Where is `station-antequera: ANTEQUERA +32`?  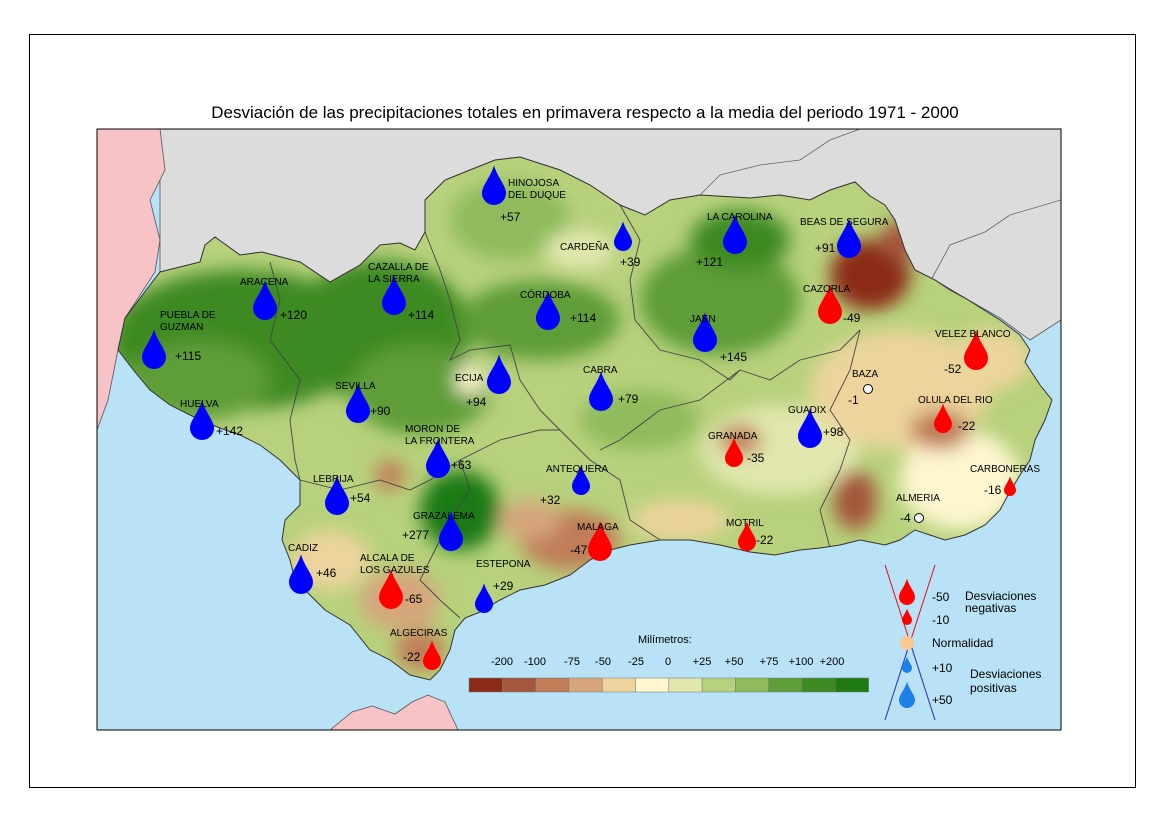 station-antequera: ANTEQUERA +32 is located at coordinates (574, 485).